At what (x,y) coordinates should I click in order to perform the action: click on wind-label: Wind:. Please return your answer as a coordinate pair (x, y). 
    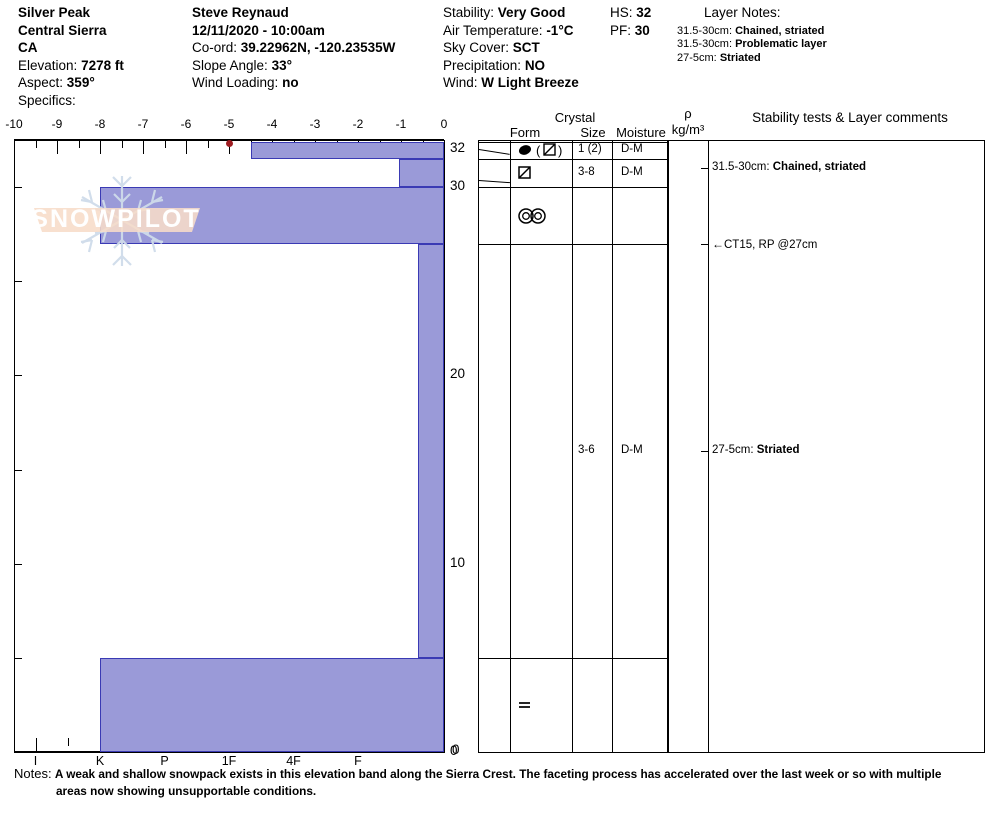
    Looking at the image, I should click on (460, 83).